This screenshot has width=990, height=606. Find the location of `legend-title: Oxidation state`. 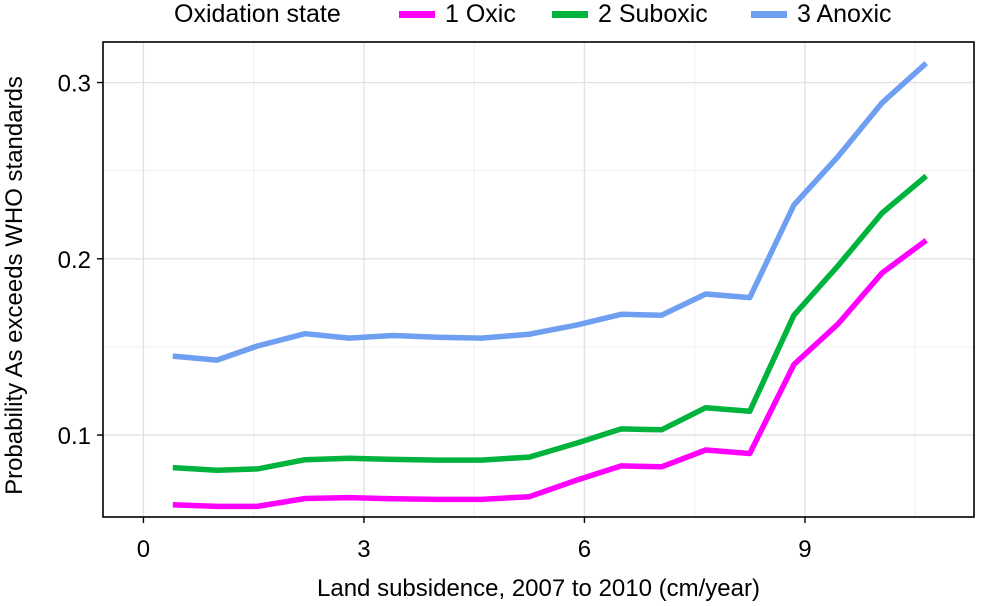

legend-title: Oxidation state is located at coordinates (257, 14).